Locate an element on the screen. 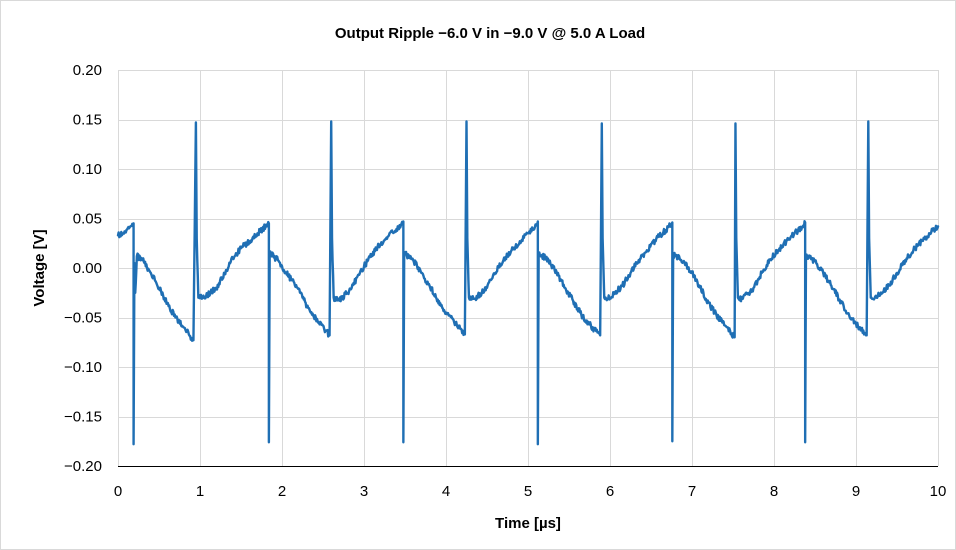 Image resolution: width=956 pixels, height=550 pixels. y-tick-label: 0.10 is located at coordinates (87, 169).